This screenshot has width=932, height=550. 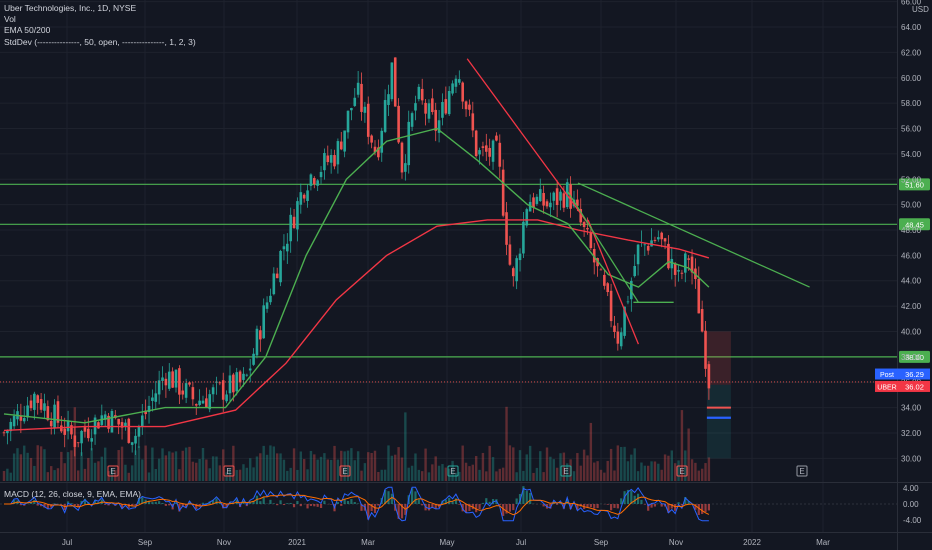 What do you see at coordinates (914, 386) in the screenshot?
I see `price-label-value-box` at bounding box center [914, 386].